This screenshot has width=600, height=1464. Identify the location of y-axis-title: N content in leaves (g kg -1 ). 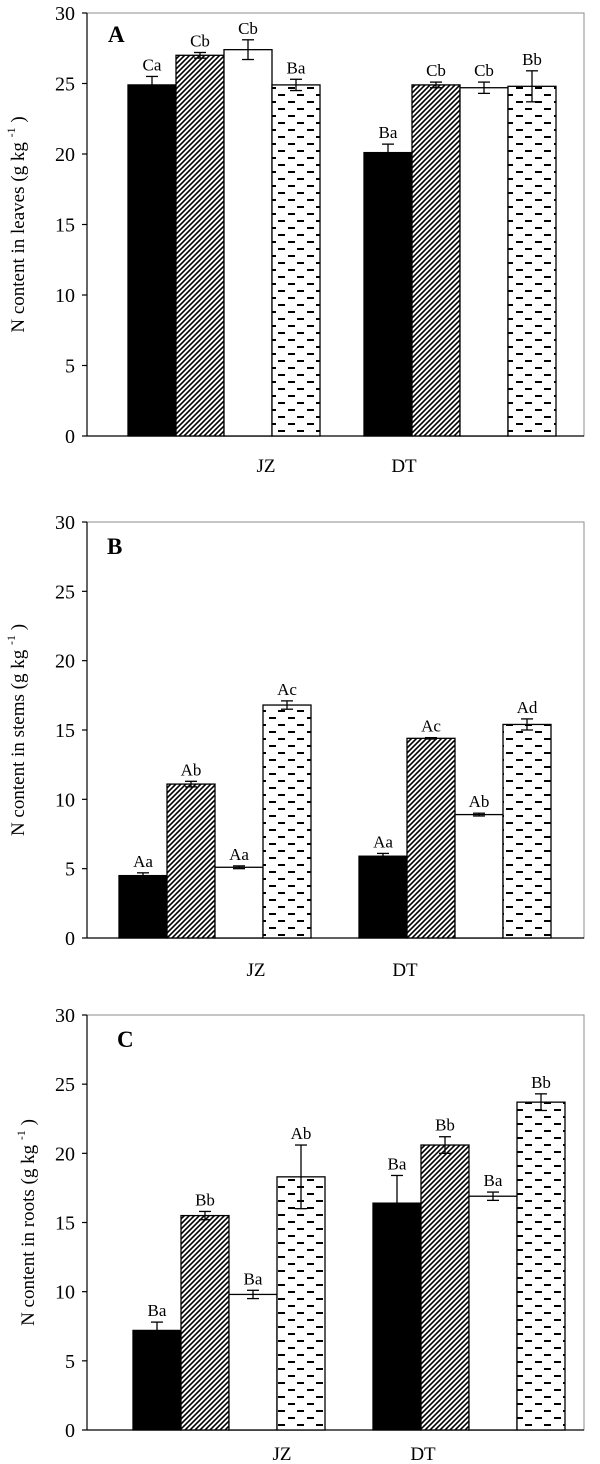
(16, 224).